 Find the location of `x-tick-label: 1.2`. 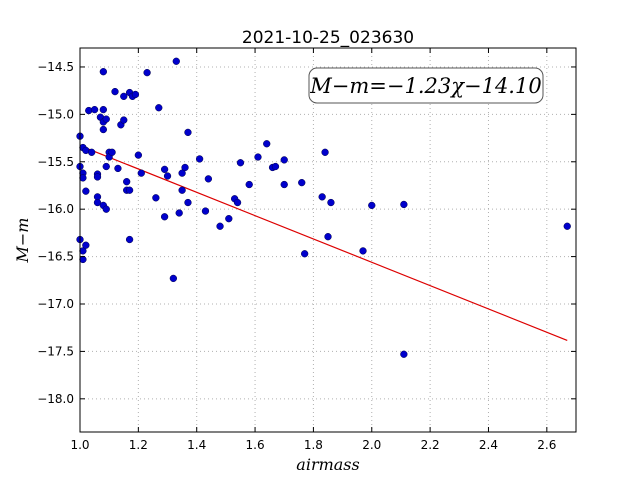

x-tick-label: 1.2 is located at coordinates (138, 445).